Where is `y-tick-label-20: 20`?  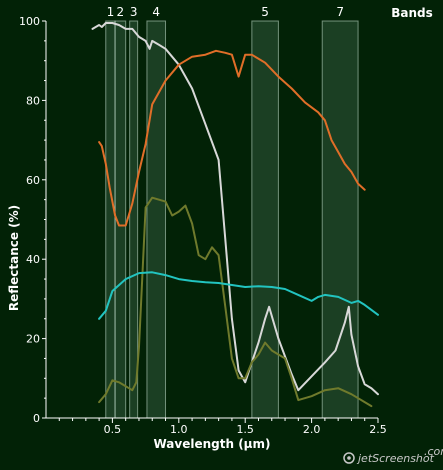
y-tick-label-20: 20 is located at coordinates (33, 339).